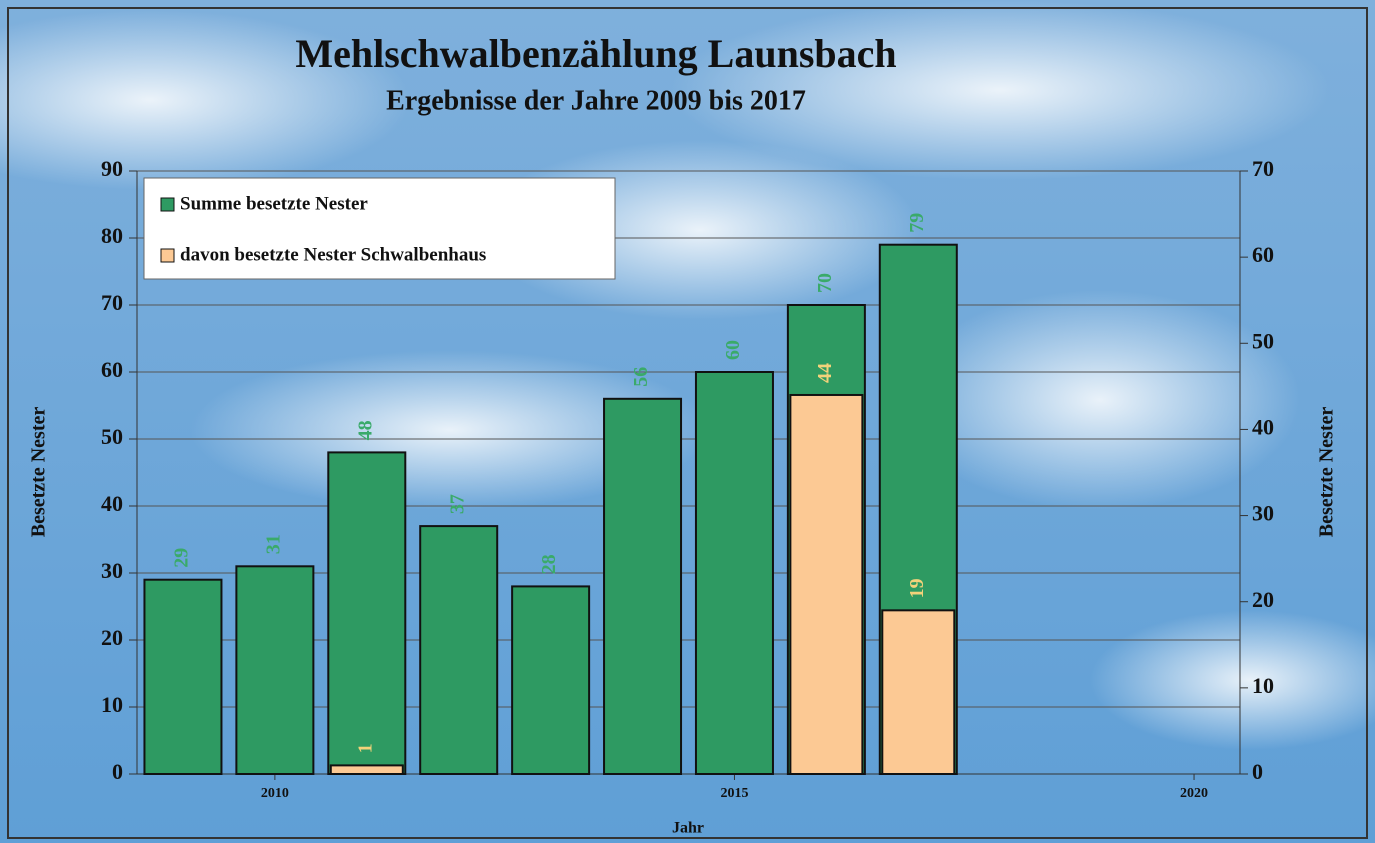 The height and width of the screenshot is (843, 1375). Describe the element at coordinates (112, 302) in the screenshot. I see `y-tick-label: 70` at that location.